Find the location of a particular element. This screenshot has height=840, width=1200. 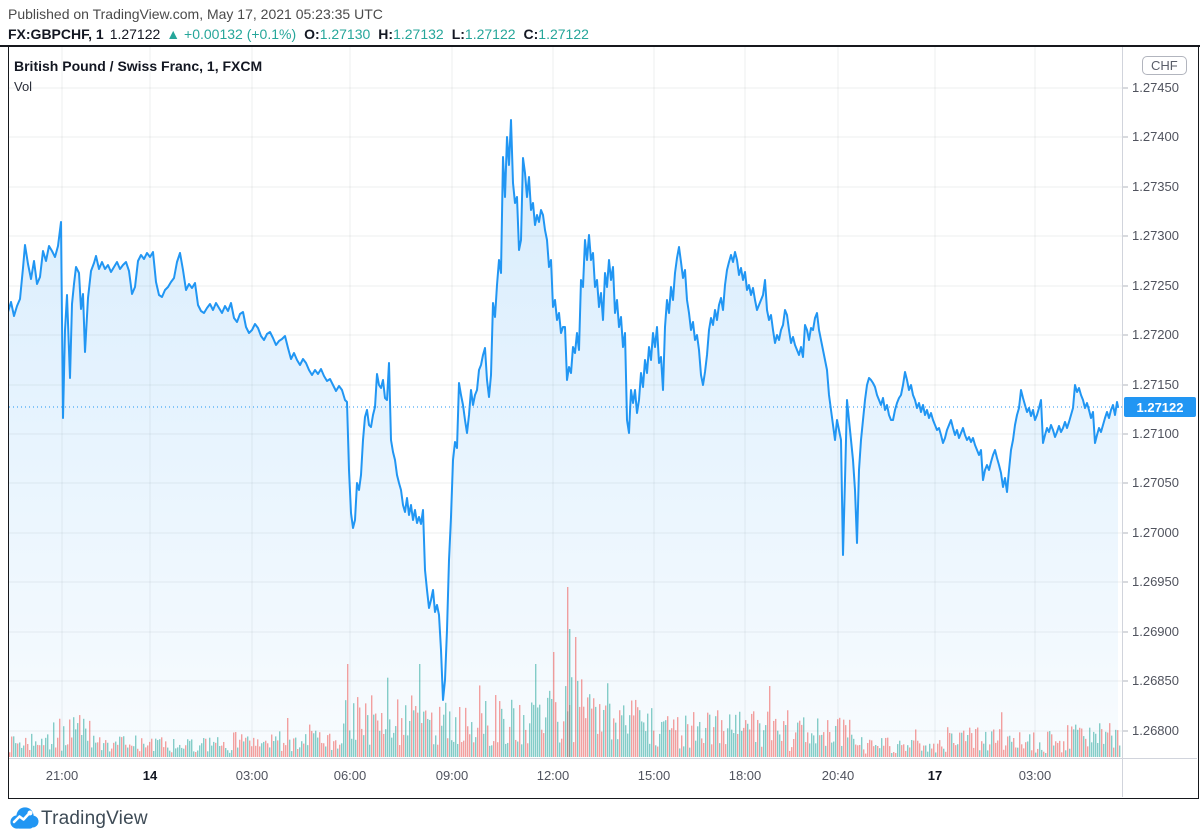

tradingview-logo-icon is located at coordinates (23, 818).